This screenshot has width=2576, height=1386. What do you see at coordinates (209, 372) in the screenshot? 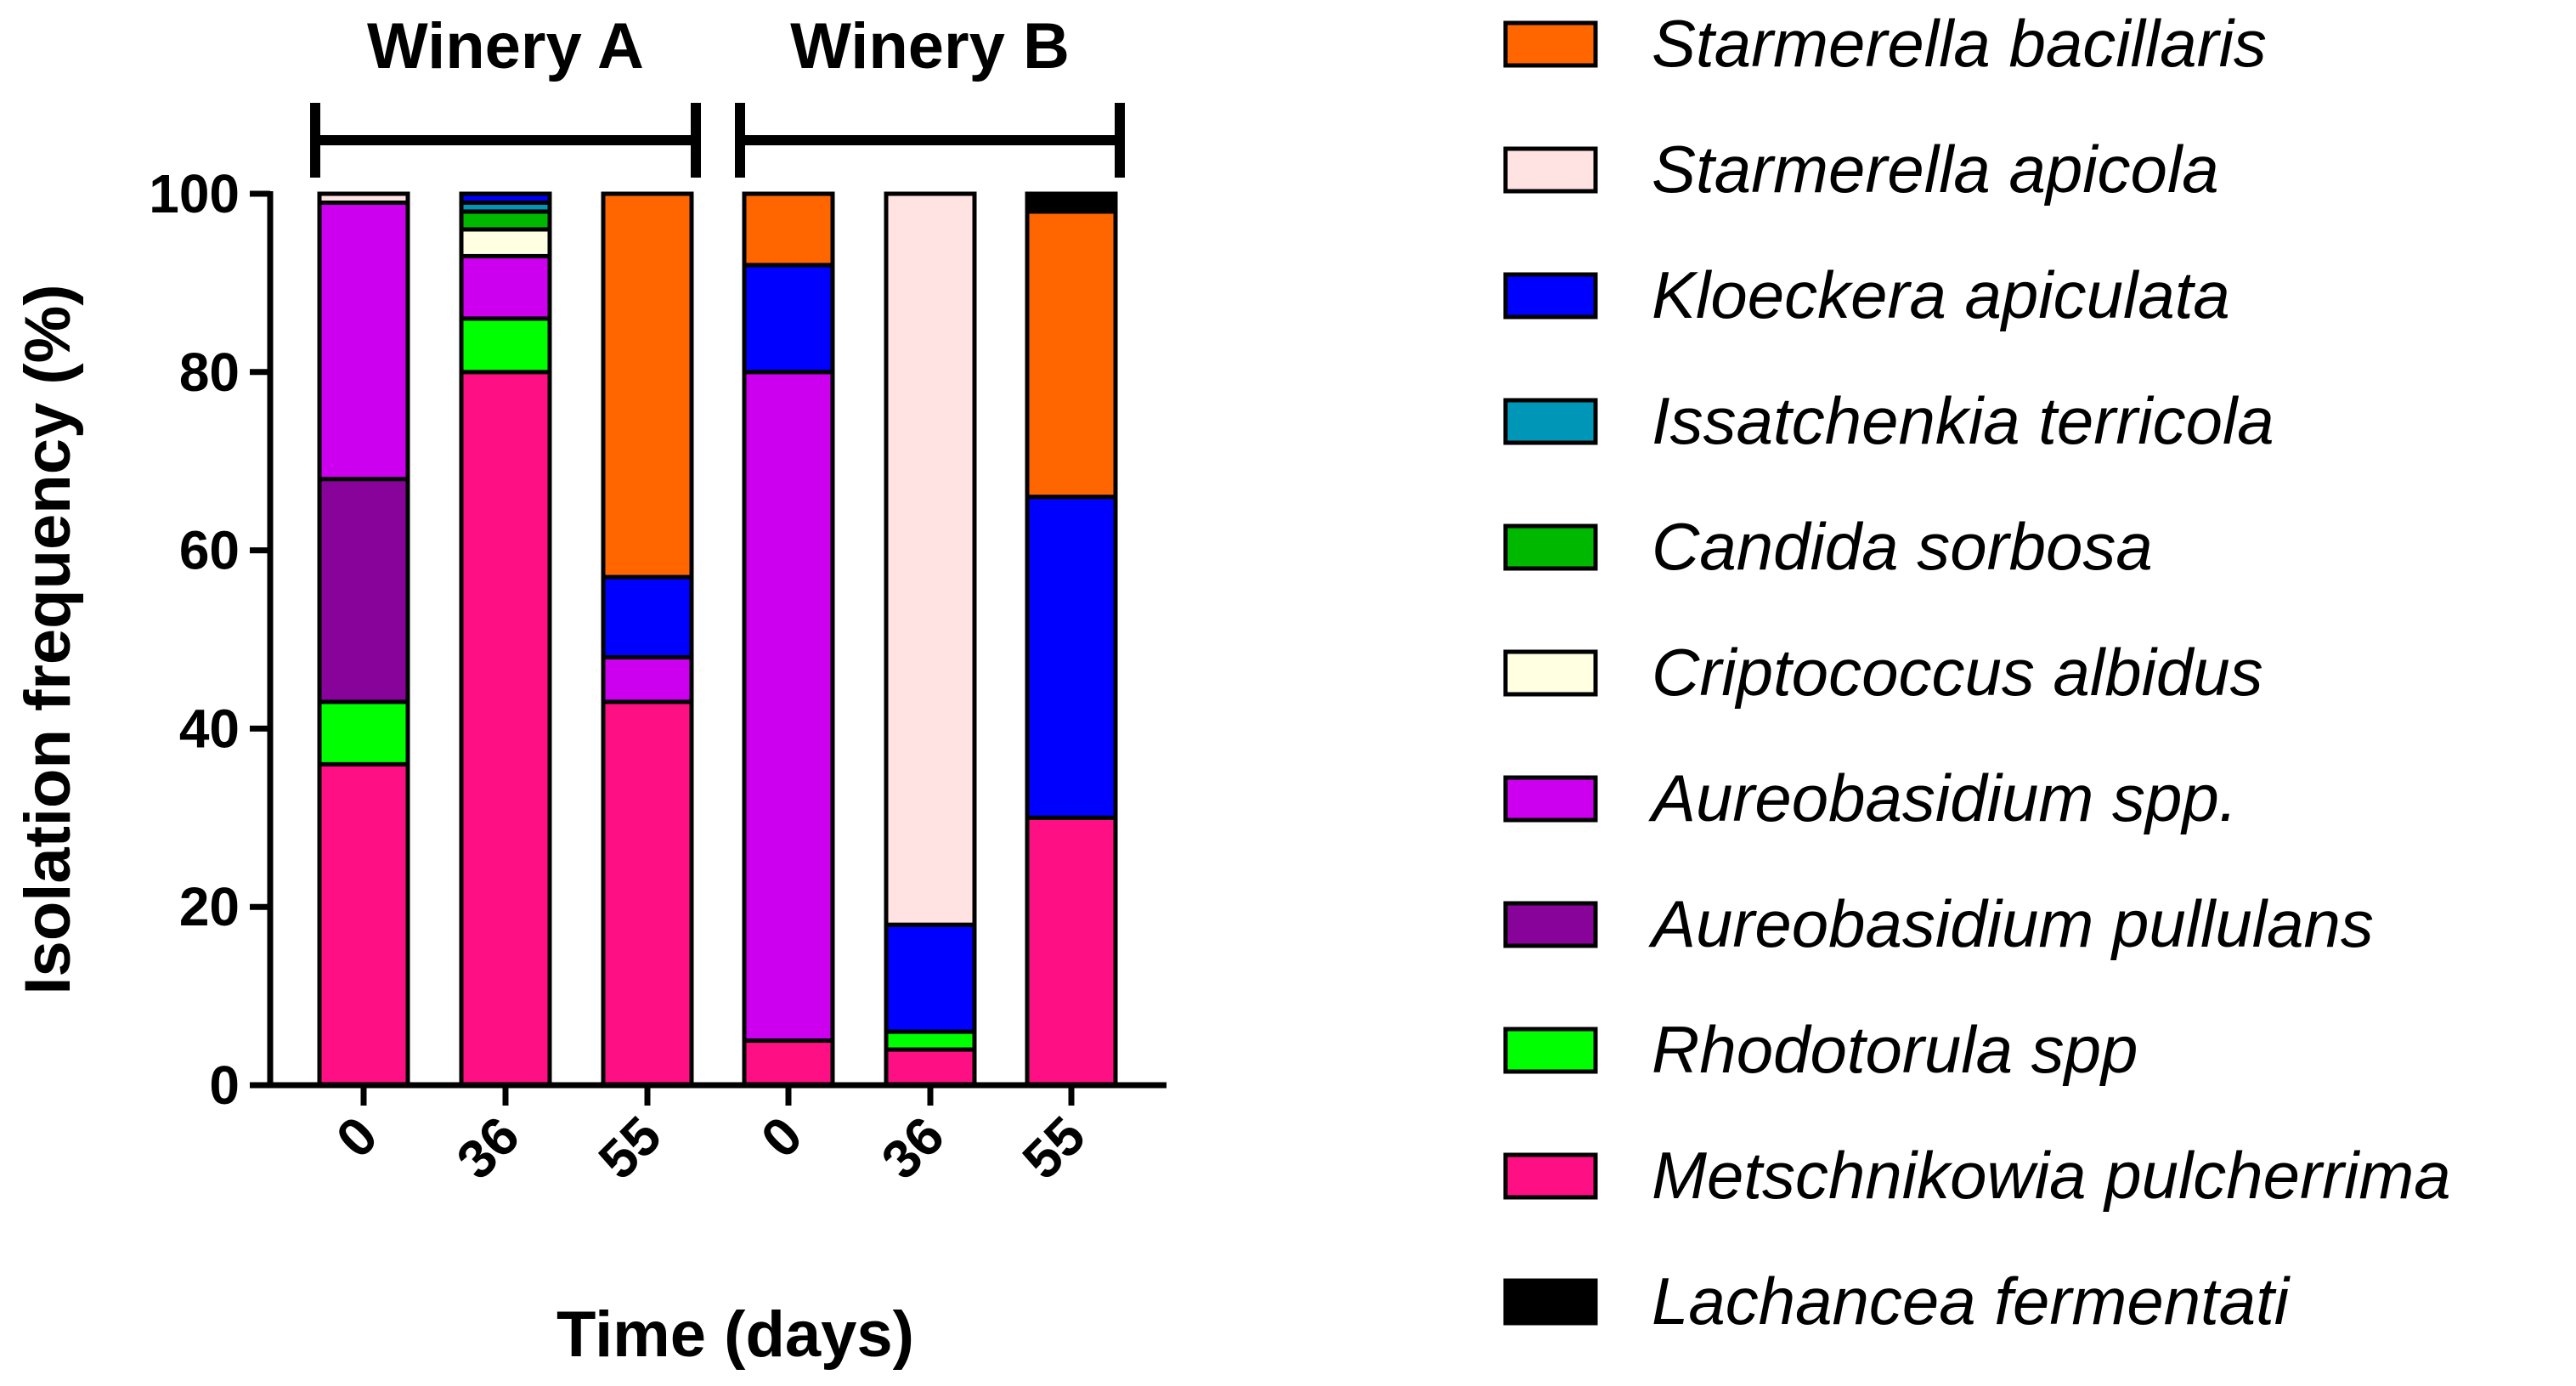
I see `y-tick-label: 80` at bounding box center [209, 372].